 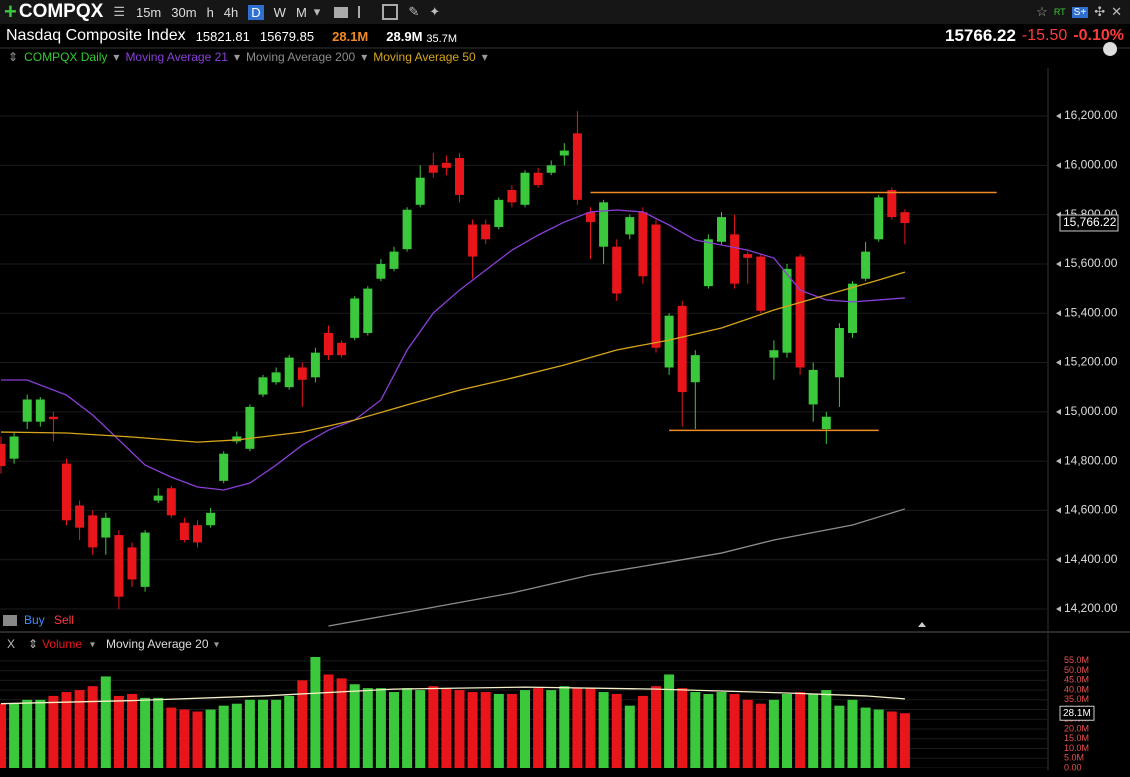 I want to click on y-tick-label: 15,400.00, so click(x=1091, y=312).